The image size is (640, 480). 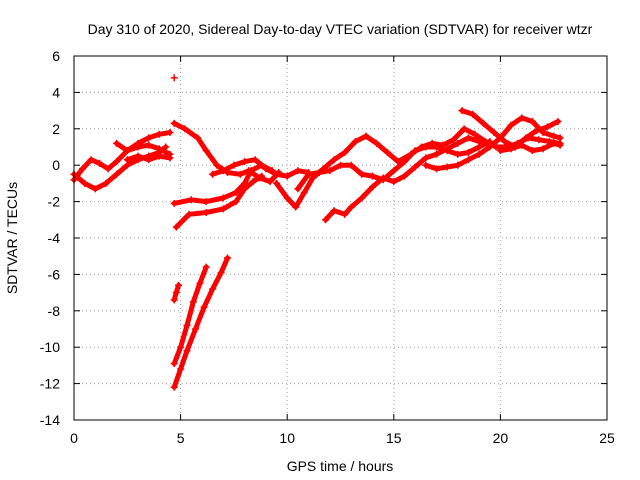 What do you see at coordinates (54, 274) in the screenshot?
I see `y-tick-label: -6` at bounding box center [54, 274].